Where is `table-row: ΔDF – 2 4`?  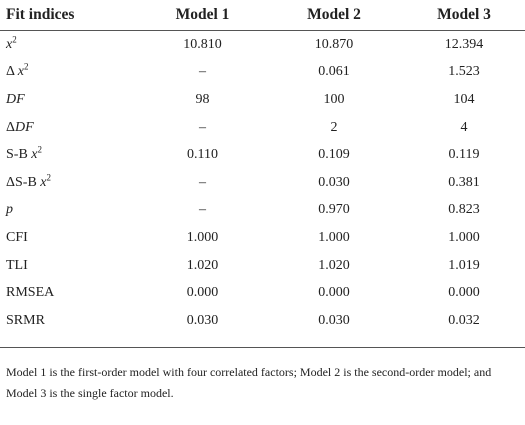
table-row: ΔDF – 2 4 is located at coordinates (262, 128).